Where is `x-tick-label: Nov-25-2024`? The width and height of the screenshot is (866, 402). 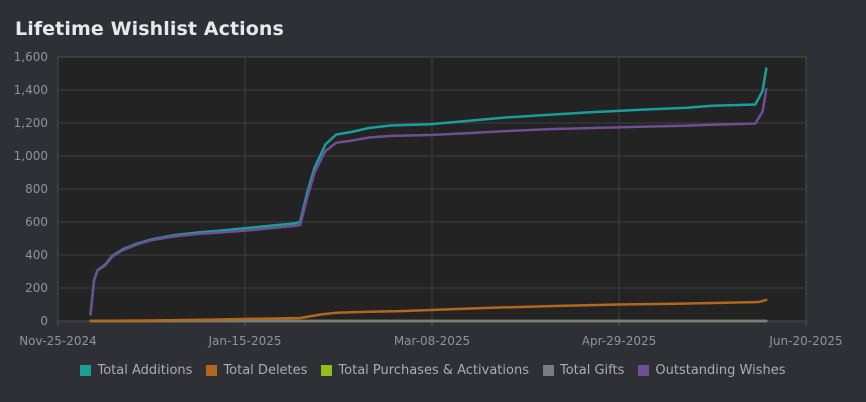
x-tick-label: Nov-25-2024 is located at coordinates (58, 341).